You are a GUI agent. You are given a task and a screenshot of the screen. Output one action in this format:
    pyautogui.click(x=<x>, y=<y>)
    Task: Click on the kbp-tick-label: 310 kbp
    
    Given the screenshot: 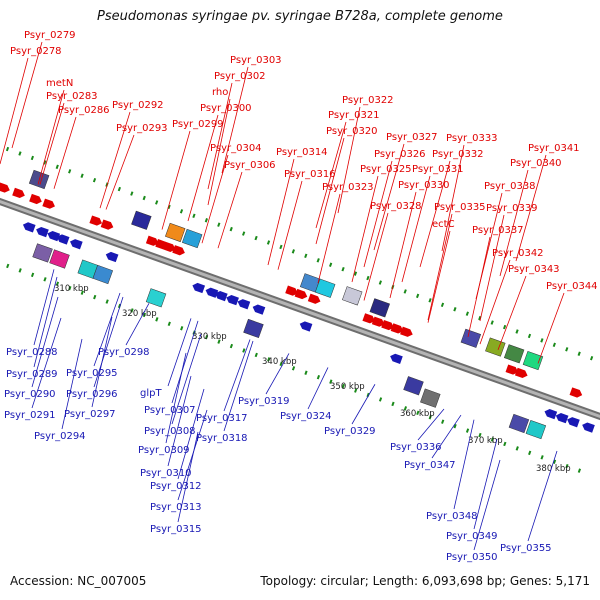 What is the action you would take?
    pyautogui.click(x=71, y=289)
    